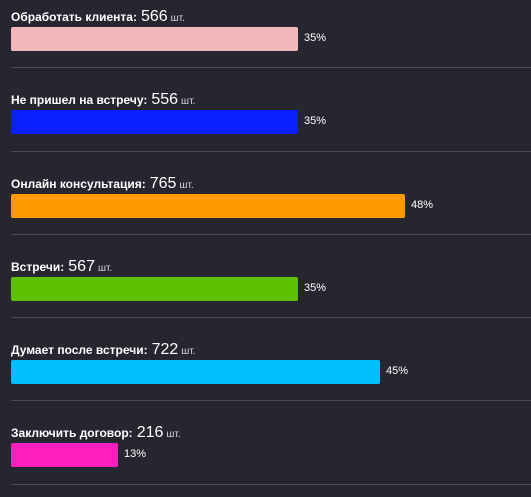 This screenshot has height=497, width=531. I want to click on stage-name: Не пришел на встречу:, so click(79, 100).